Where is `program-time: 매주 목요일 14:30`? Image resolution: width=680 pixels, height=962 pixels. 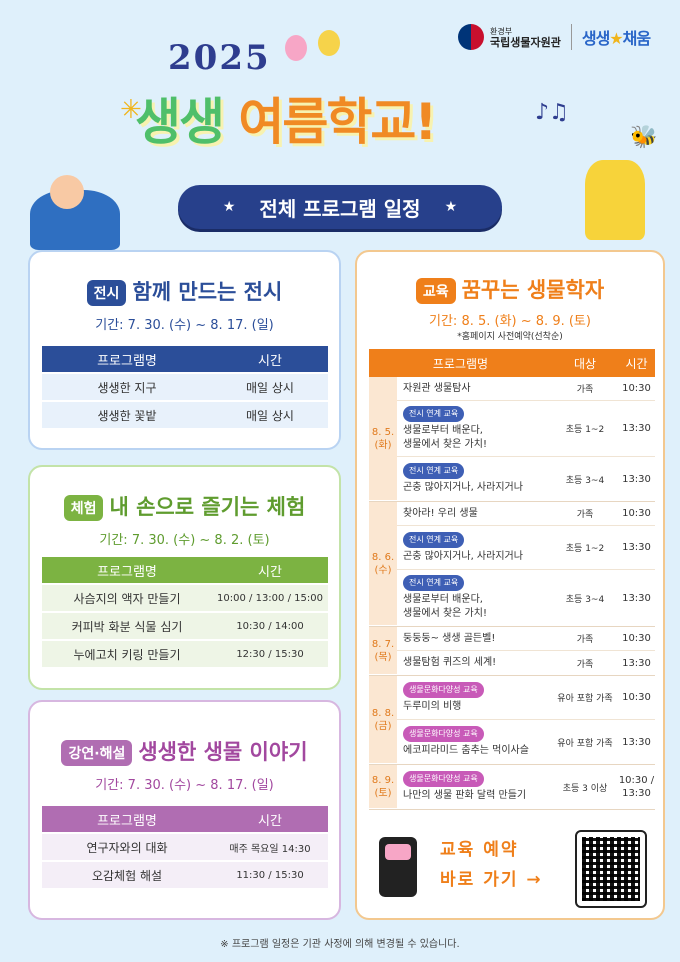 program-time: 매주 목요일 14:30 is located at coordinates (270, 847).